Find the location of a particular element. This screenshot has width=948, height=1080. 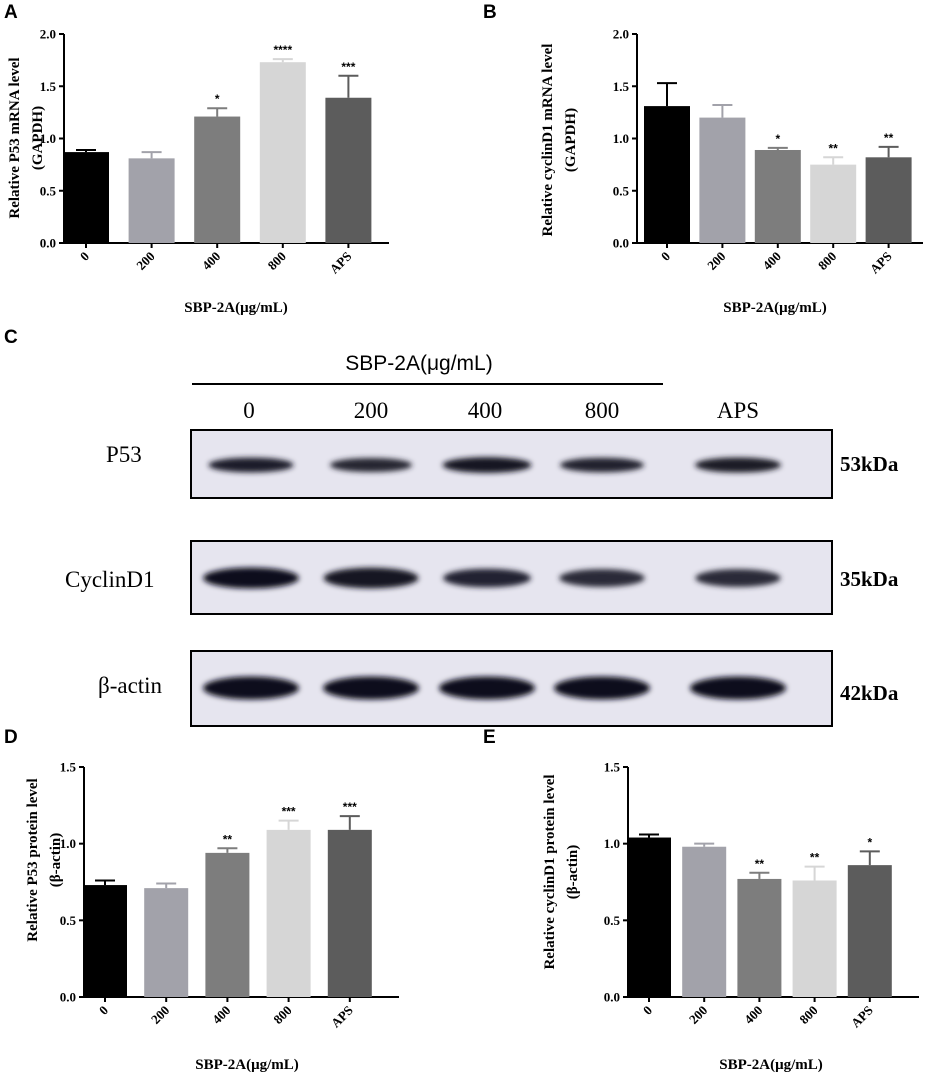

chart-a-ytick-label: 0.0 is located at coordinates (48, 243).